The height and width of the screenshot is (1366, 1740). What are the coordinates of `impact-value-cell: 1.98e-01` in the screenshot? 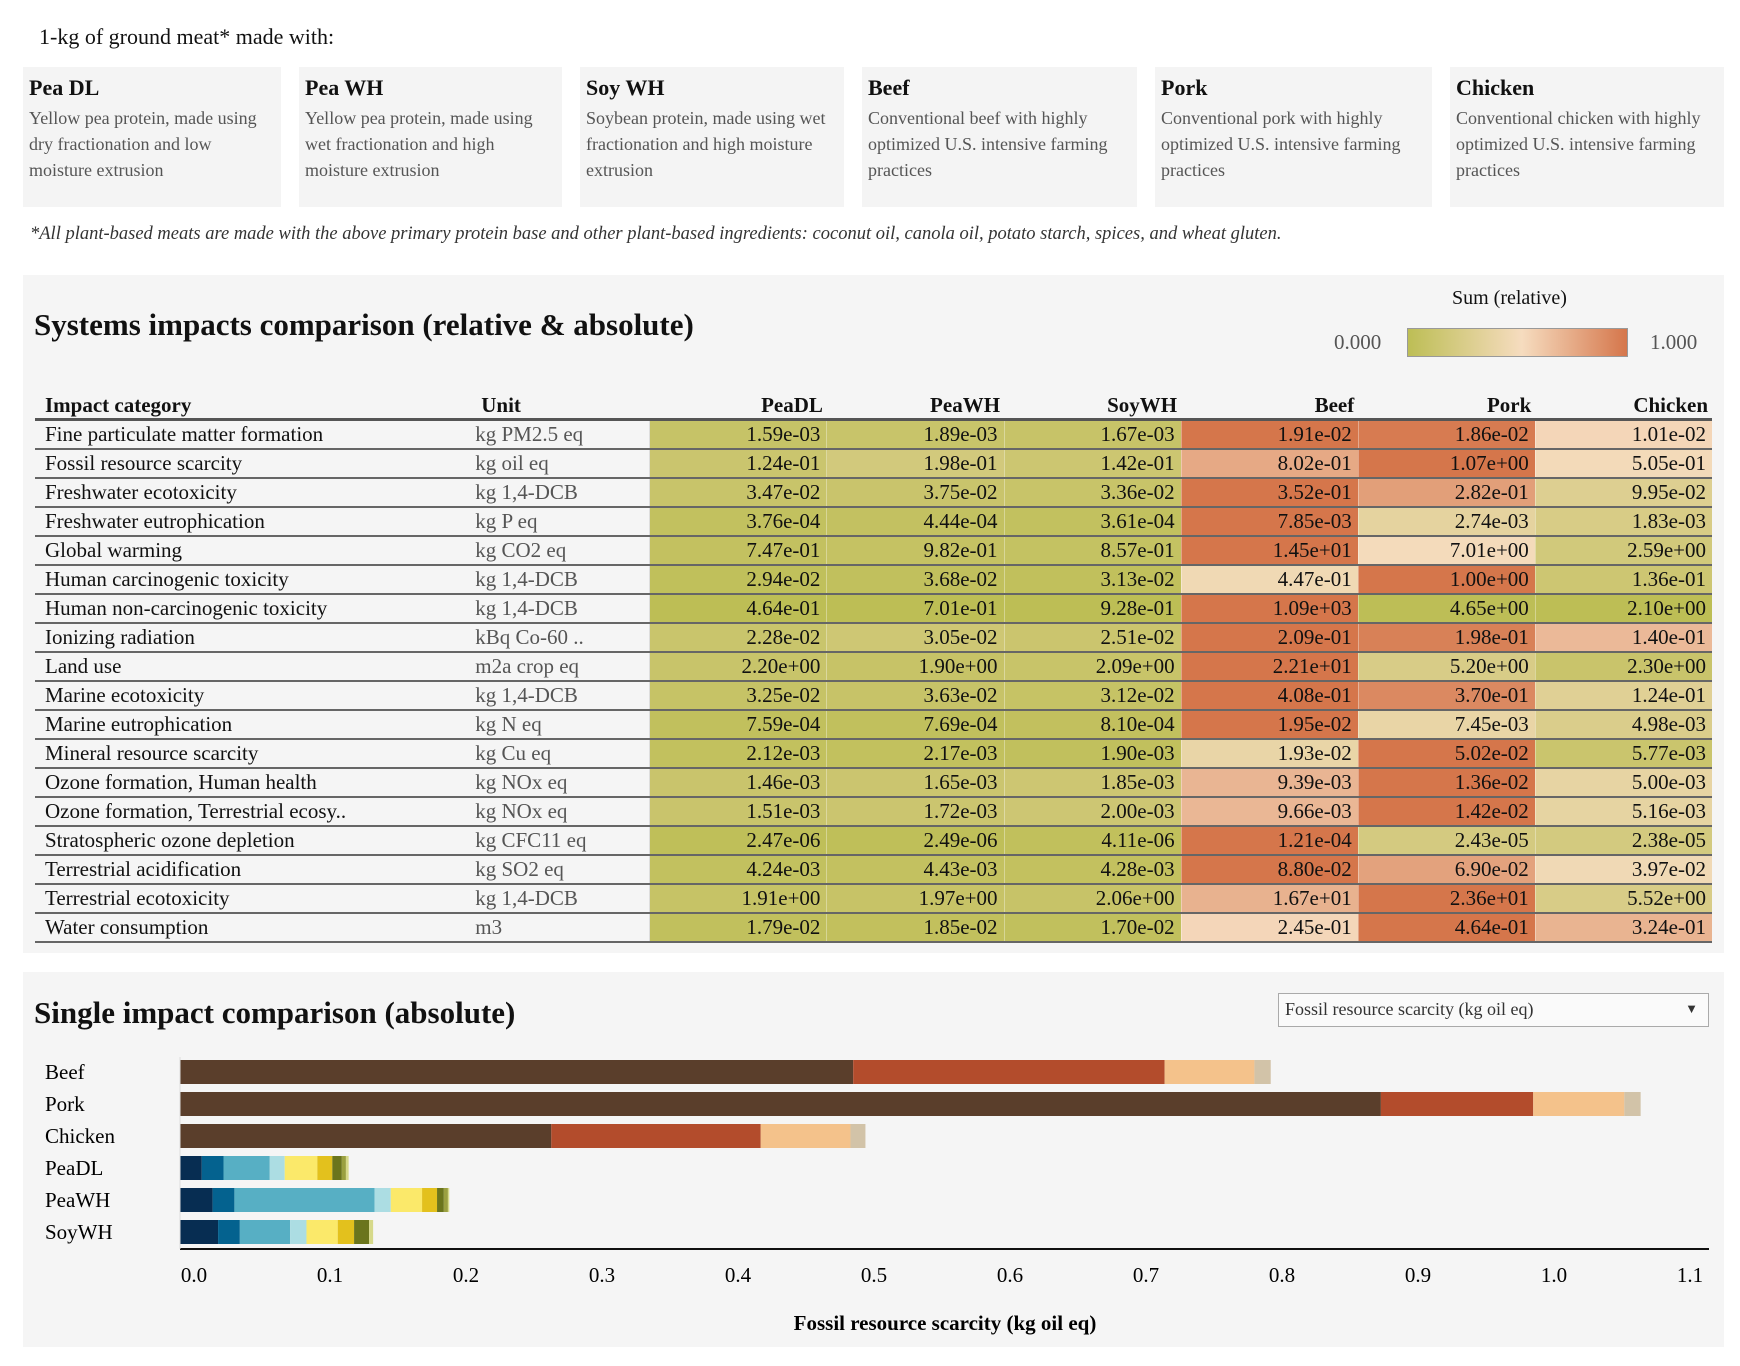 It's located at (1446, 638).